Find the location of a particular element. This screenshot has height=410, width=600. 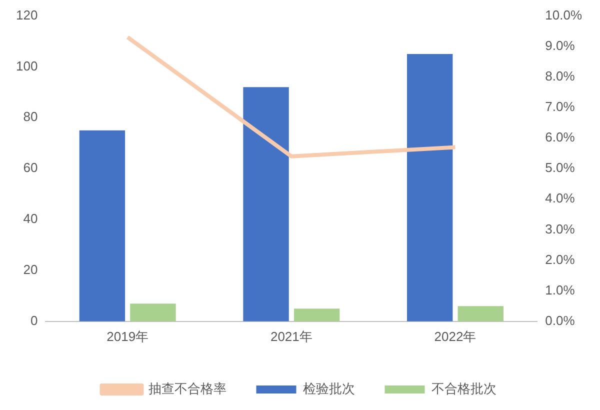

legend-label: 抽查不合格率 is located at coordinates (187, 388).